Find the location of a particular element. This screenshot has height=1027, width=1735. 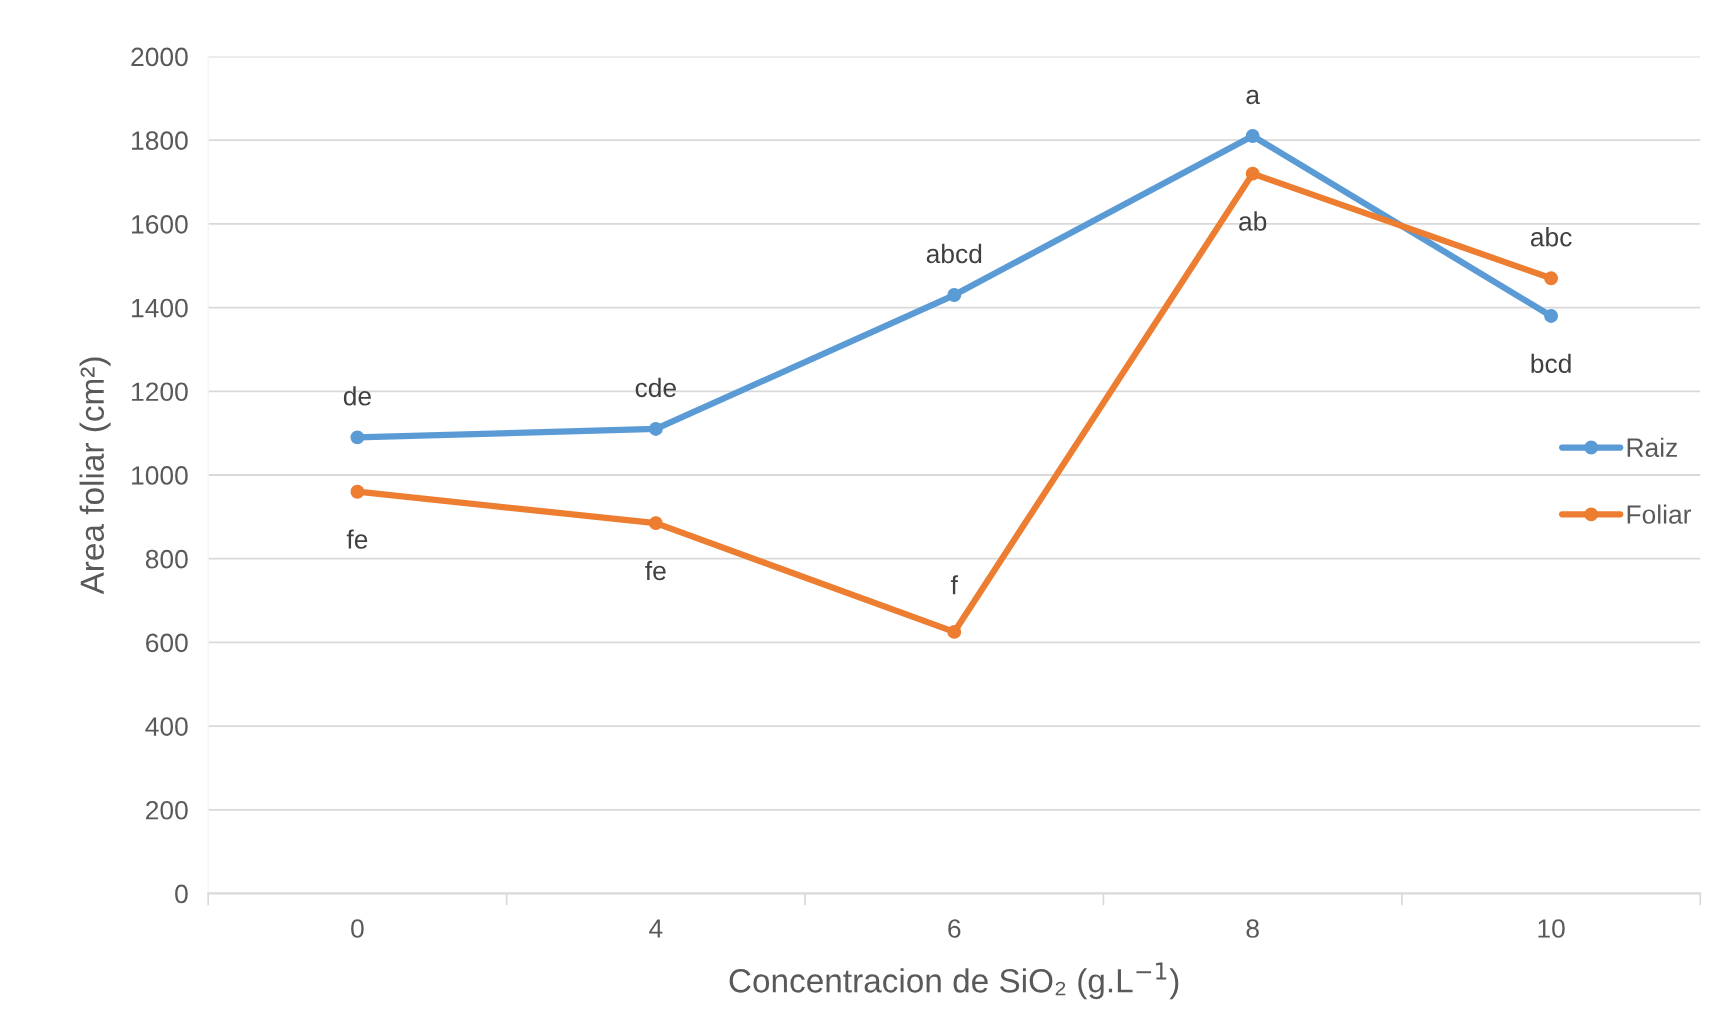

x-tick-label: 4 is located at coordinates (656, 928).